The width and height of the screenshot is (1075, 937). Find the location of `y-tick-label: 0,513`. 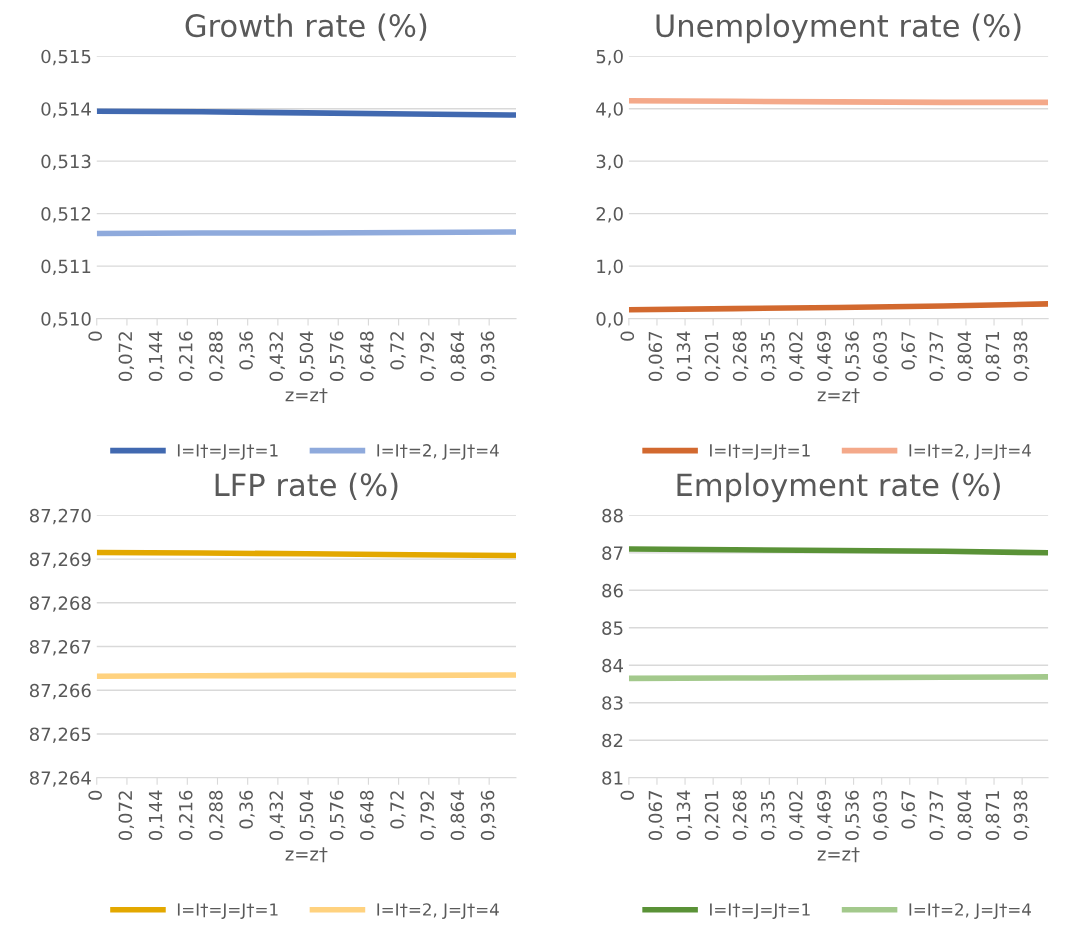

y-tick-label: 0,513 is located at coordinates (66, 162).